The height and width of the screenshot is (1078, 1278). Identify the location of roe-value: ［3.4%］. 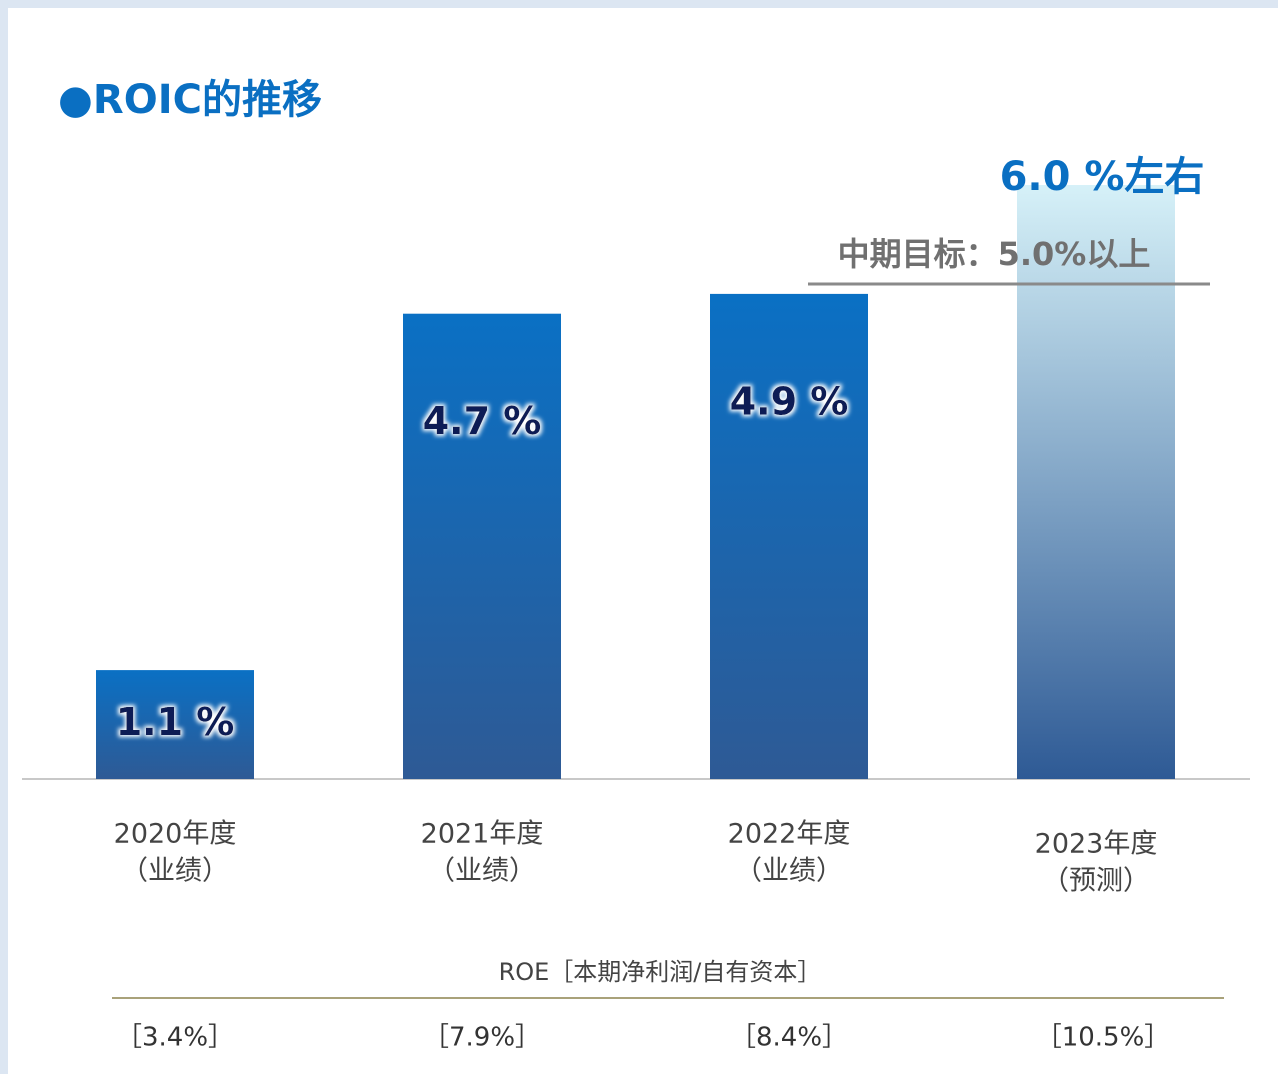
(175, 1038).